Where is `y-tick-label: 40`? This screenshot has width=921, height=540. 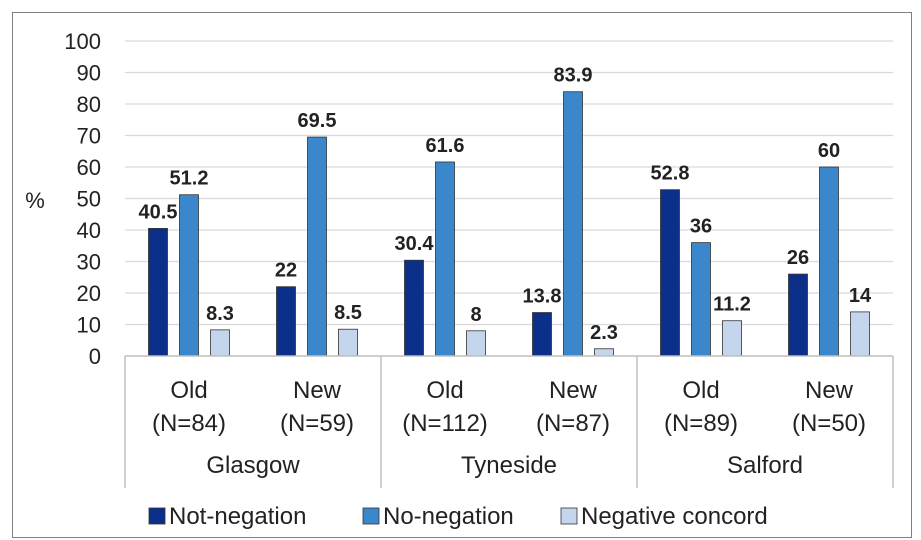
y-tick-label: 40 is located at coordinates (89, 230).